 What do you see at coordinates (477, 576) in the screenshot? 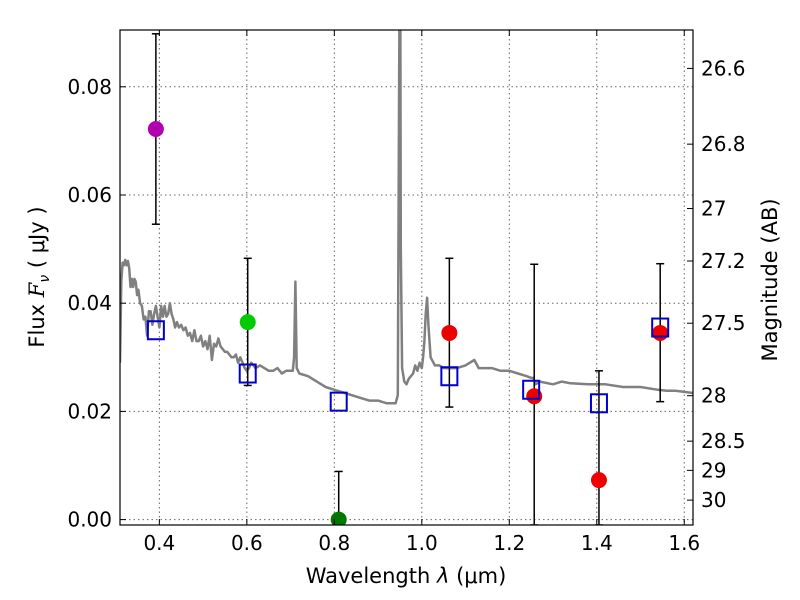
I see `x-axis-label-suffix: (μm)` at bounding box center [477, 576].